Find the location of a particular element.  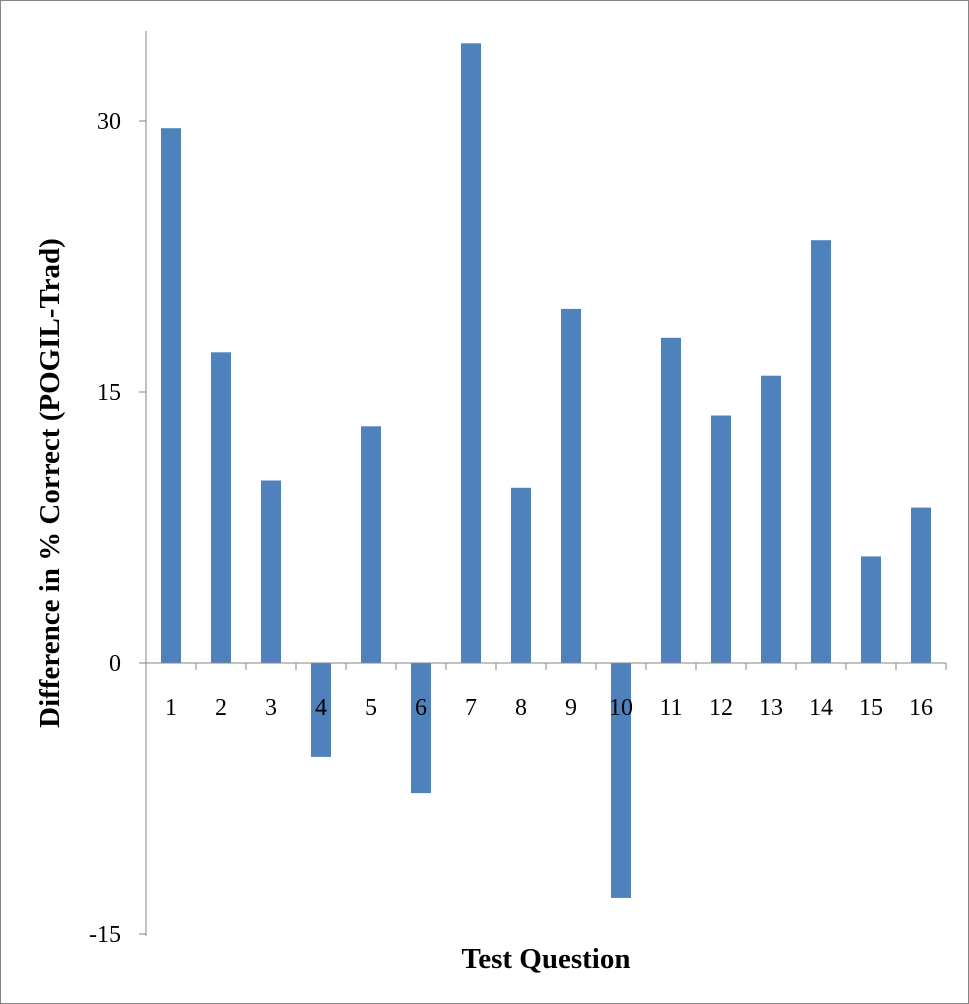

x-ticks-group: 1 2 3 4 5 6 7 8 9 10 11 12 13 14 15 16 is located at coordinates (546, 692).